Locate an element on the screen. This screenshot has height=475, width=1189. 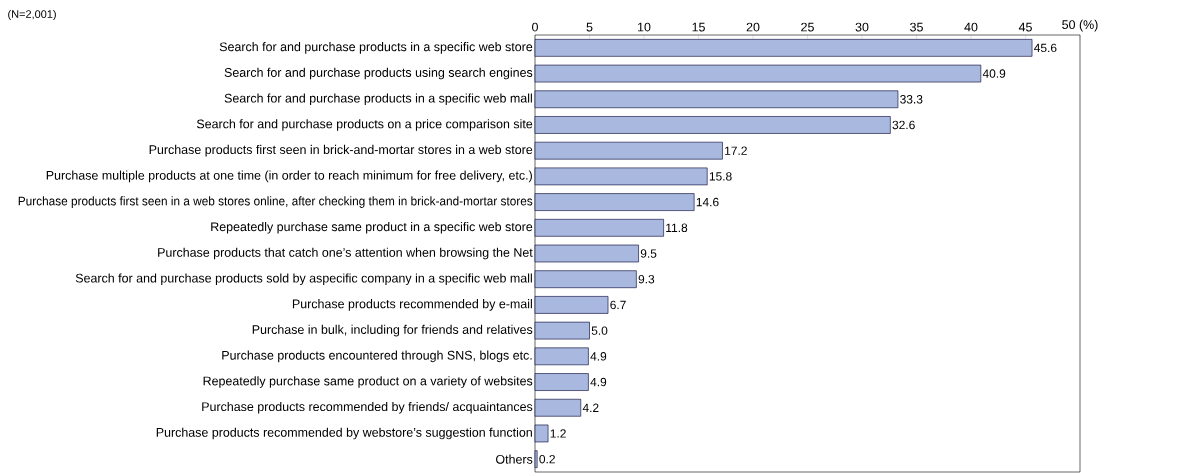
x-tick-label: 35 is located at coordinates (916, 27).